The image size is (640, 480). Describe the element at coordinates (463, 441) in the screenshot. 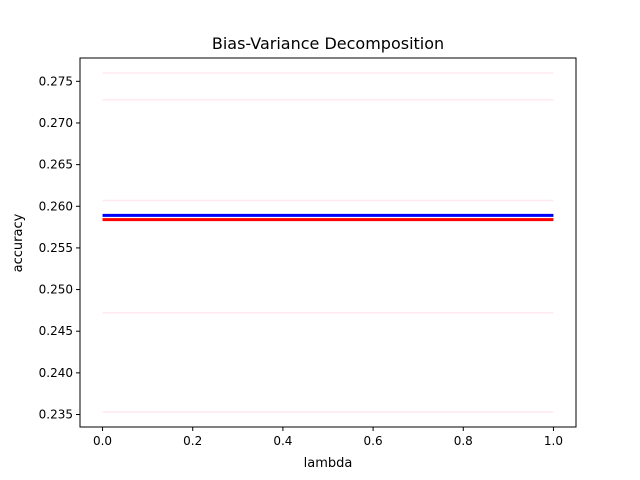

I see `x-tick-label: 0.8` at that location.